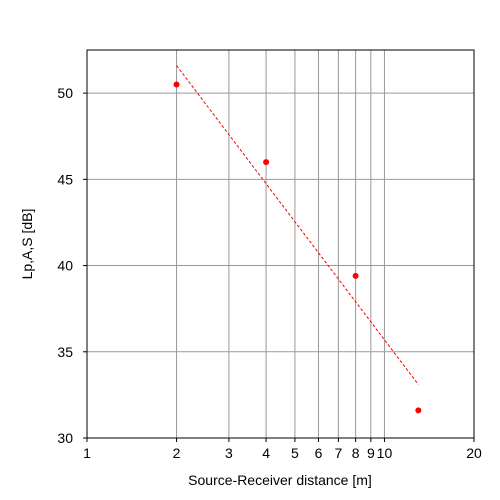 The image size is (500, 500). What do you see at coordinates (65, 179) in the screenshot?
I see `y-tick-label: 45` at bounding box center [65, 179].